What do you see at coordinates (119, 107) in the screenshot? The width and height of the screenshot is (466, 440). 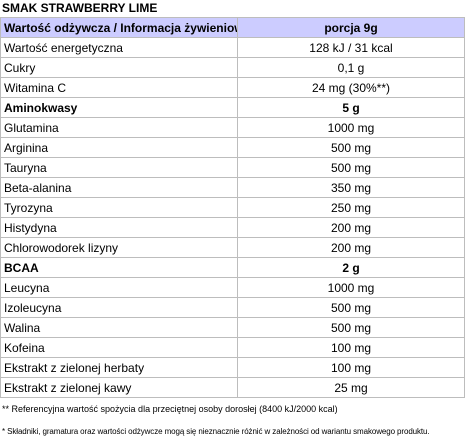 I see `nutrient-name: Aminokwasy` at bounding box center [119, 107].